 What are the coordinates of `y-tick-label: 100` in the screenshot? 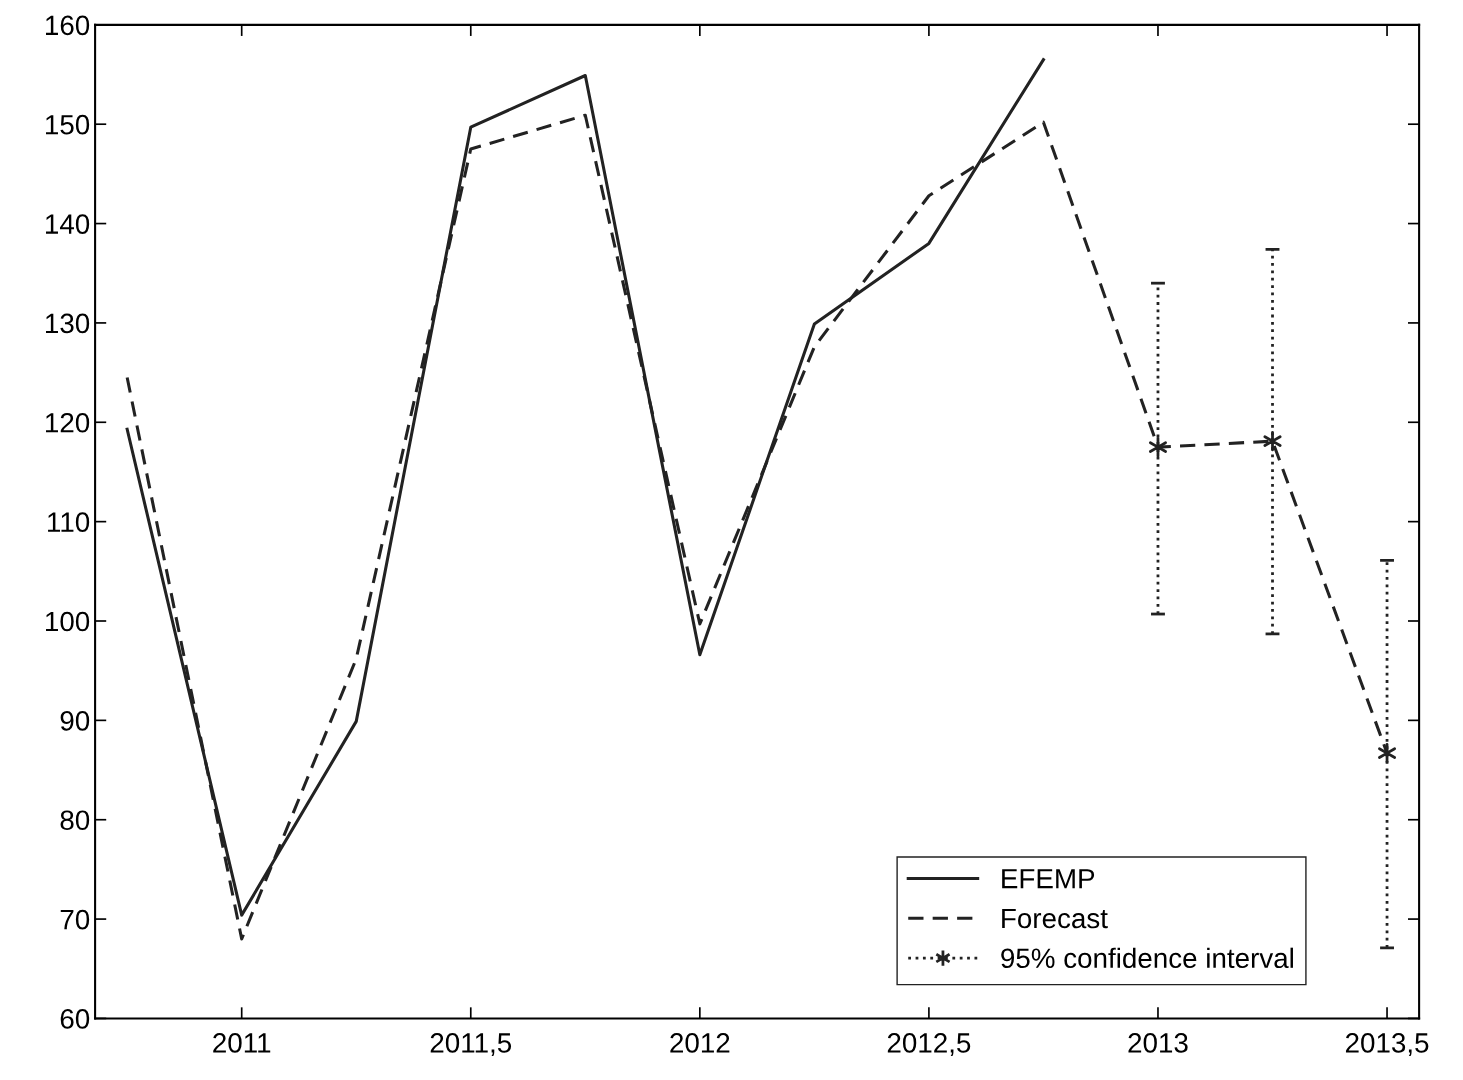 It's located at (68, 621).